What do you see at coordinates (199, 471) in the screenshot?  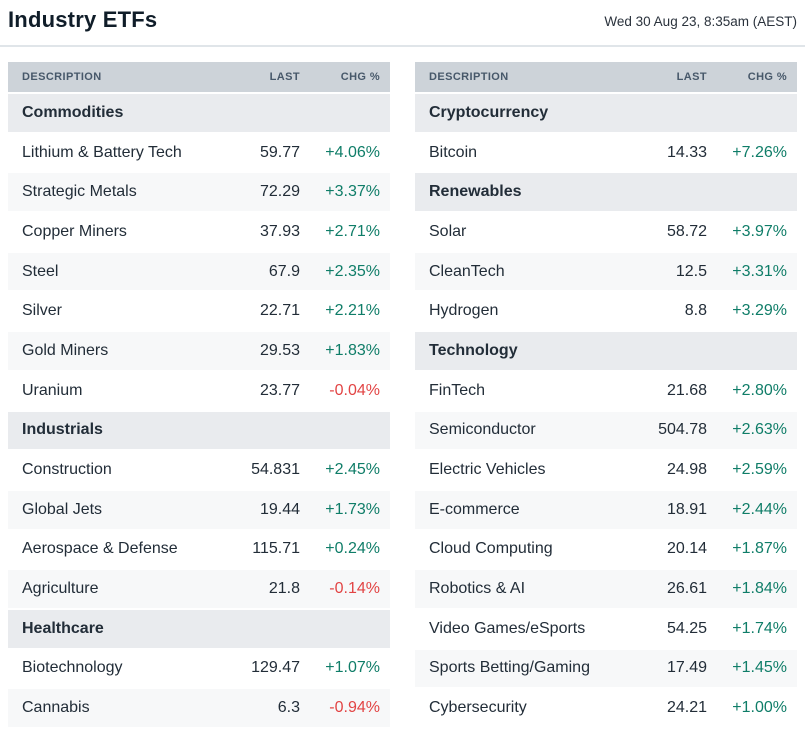 I see `table-row: Construction 54.831 +2.45%` at bounding box center [199, 471].